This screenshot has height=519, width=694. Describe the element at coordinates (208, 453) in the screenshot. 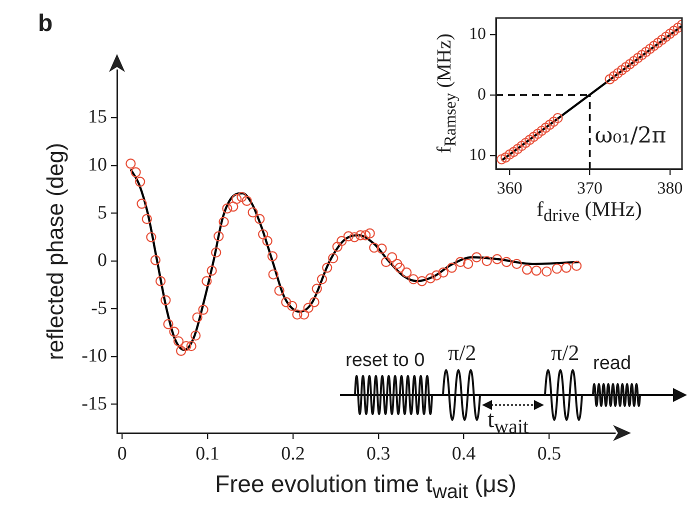

I see `x-tick-label: 0.1` at that location.